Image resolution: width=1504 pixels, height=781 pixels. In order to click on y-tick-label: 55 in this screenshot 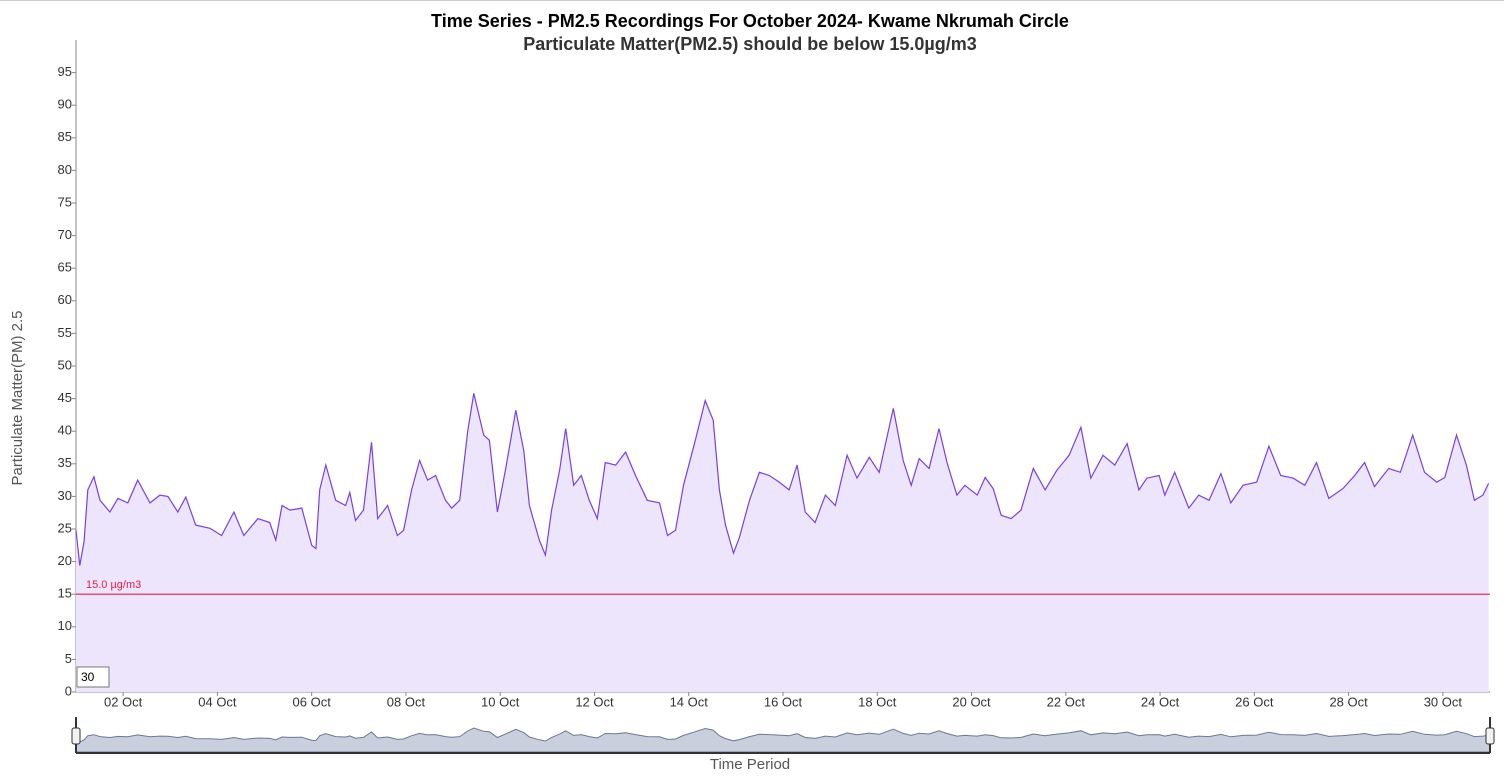, I will do `click(65, 332)`.